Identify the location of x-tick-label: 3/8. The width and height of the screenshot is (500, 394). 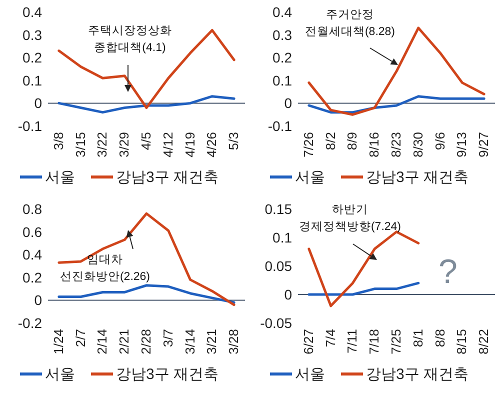
(58, 141).